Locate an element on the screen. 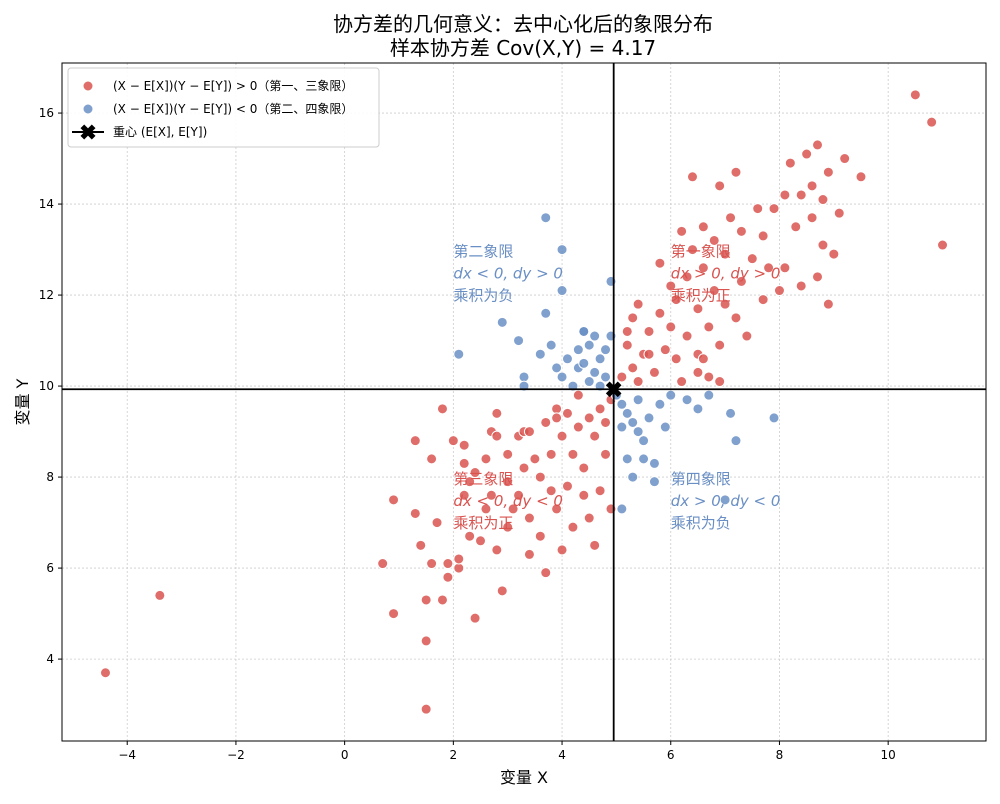 The image size is (1000, 804). x-tick-label: 10 is located at coordinates (888, 755).